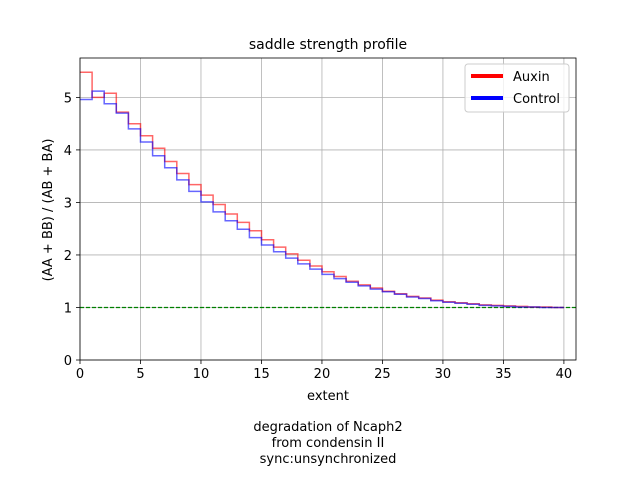 The width and height of the screenshot is (640, 480). I want to click on x-tick-label: 10, so click(201, 374).